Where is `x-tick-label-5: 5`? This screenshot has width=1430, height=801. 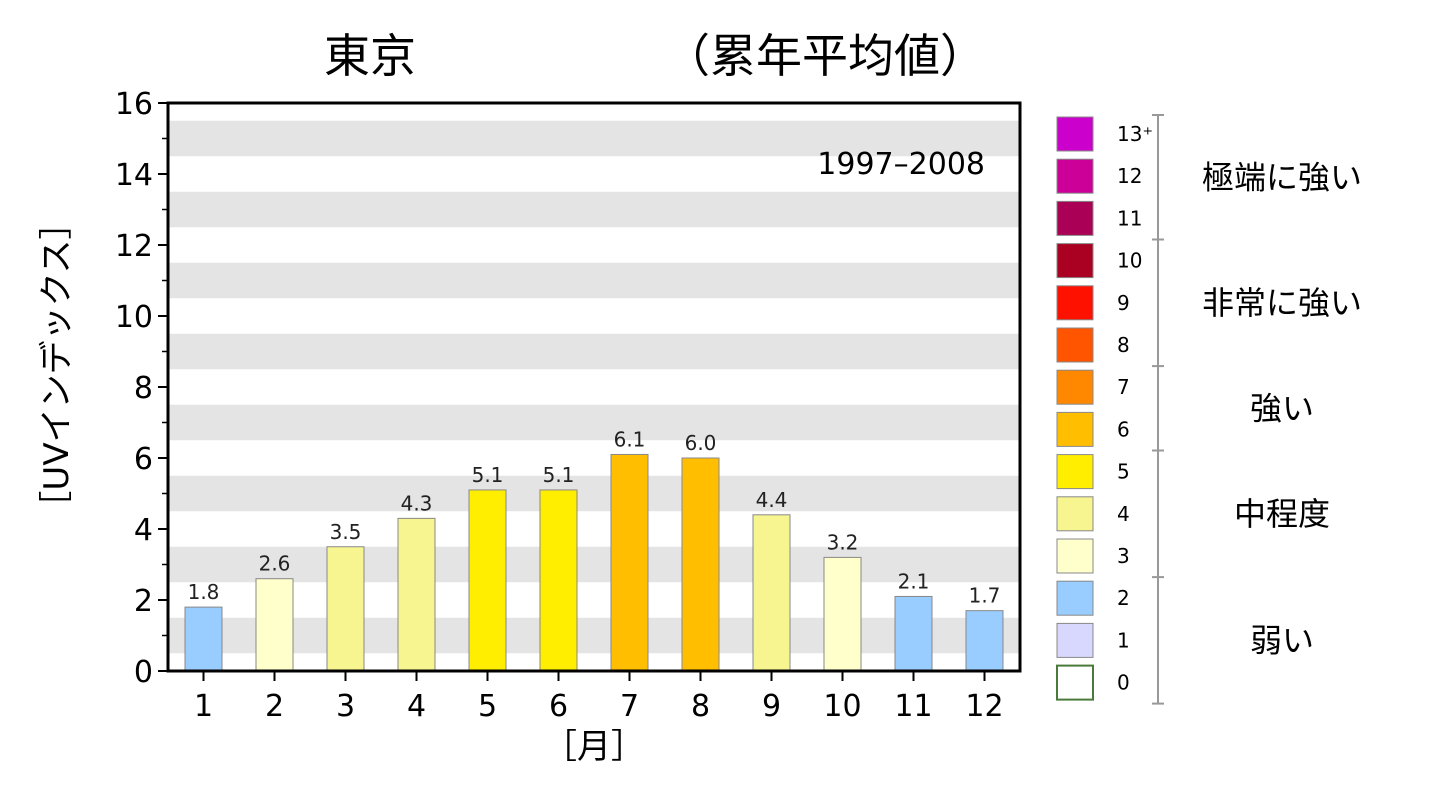
x-tick-label-5: 5 is located at coordinates (487, 706).